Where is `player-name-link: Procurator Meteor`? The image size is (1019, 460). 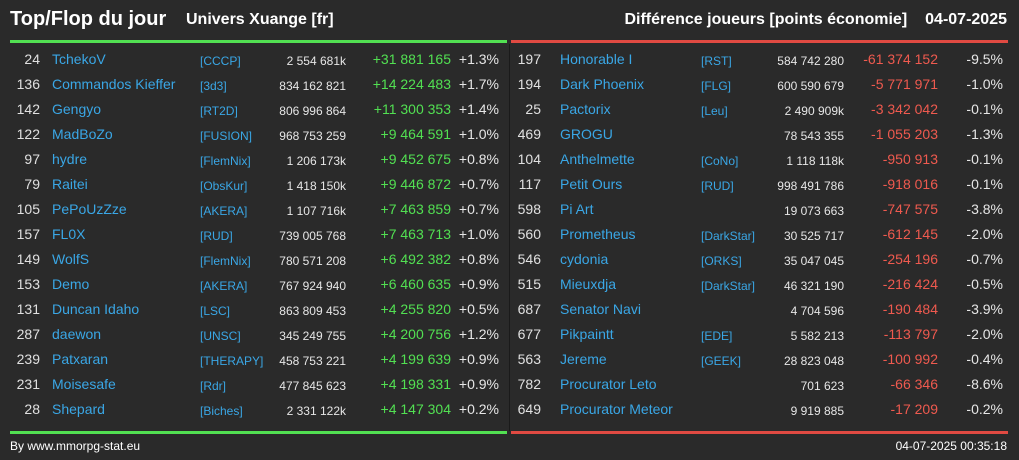 player-name-link: Procurator Meteor is located at coordinates (616, 409).